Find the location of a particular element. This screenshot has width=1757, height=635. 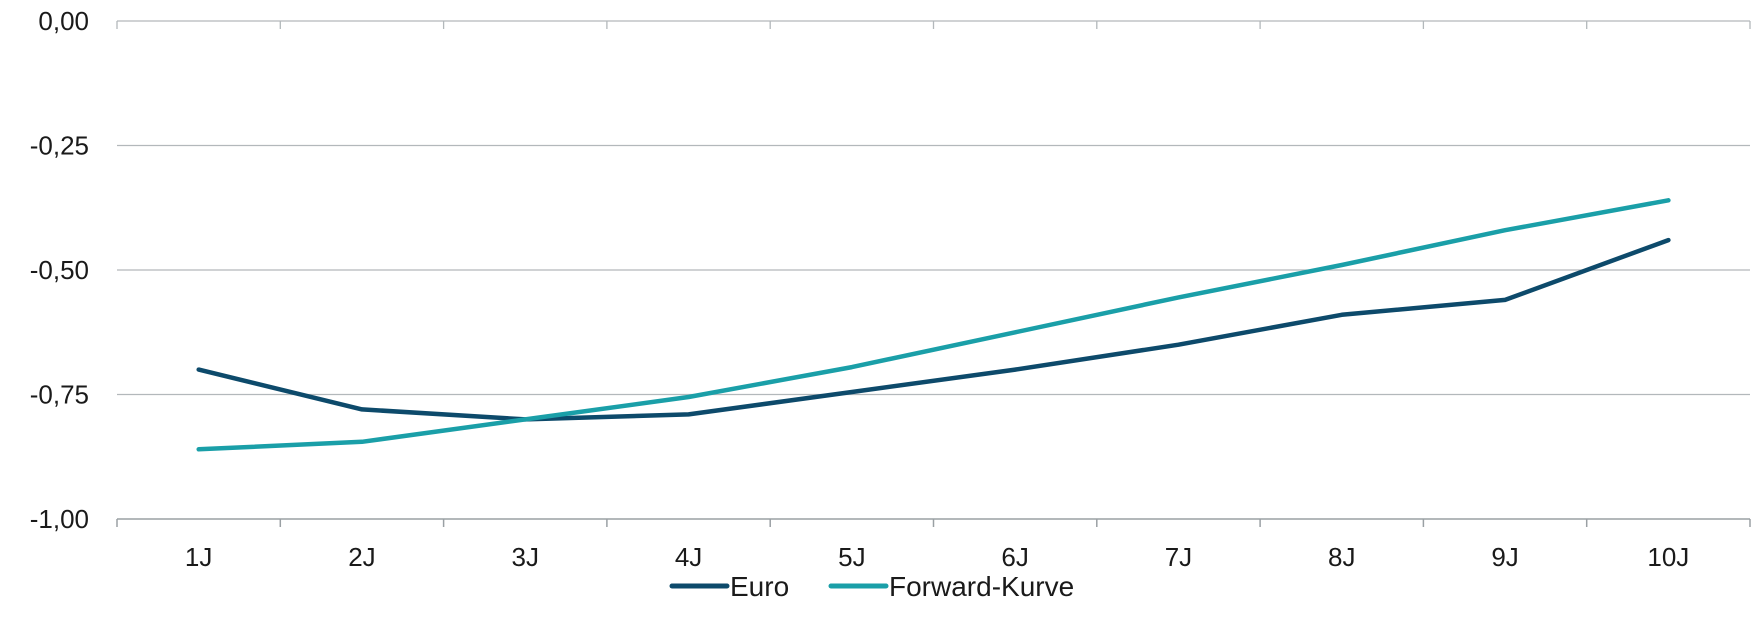

x-tick-label: 10J is located at coordinates (1668, 557).